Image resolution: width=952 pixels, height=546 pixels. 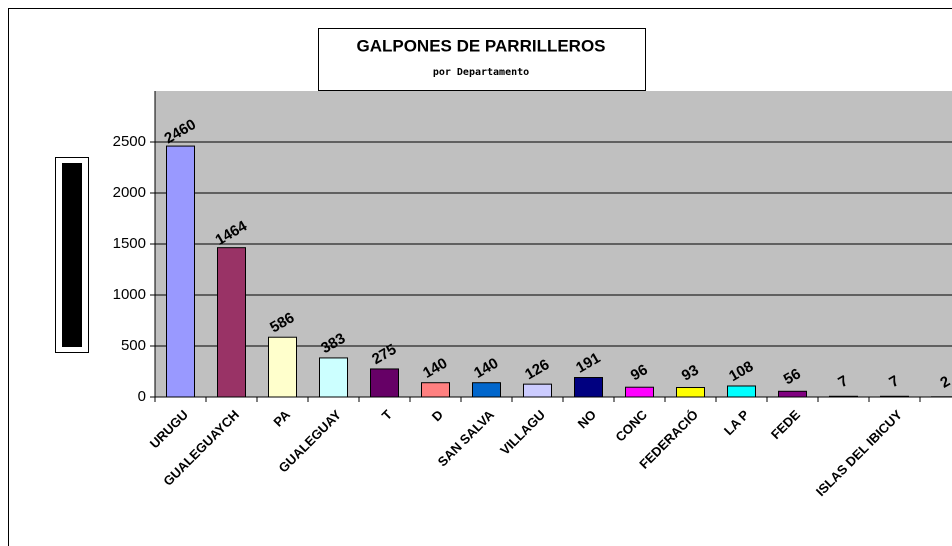 What do you see at coordinates (387, 415) in the screenshot?
I see `x-tick-label: T` at bounding box center [387, 415].